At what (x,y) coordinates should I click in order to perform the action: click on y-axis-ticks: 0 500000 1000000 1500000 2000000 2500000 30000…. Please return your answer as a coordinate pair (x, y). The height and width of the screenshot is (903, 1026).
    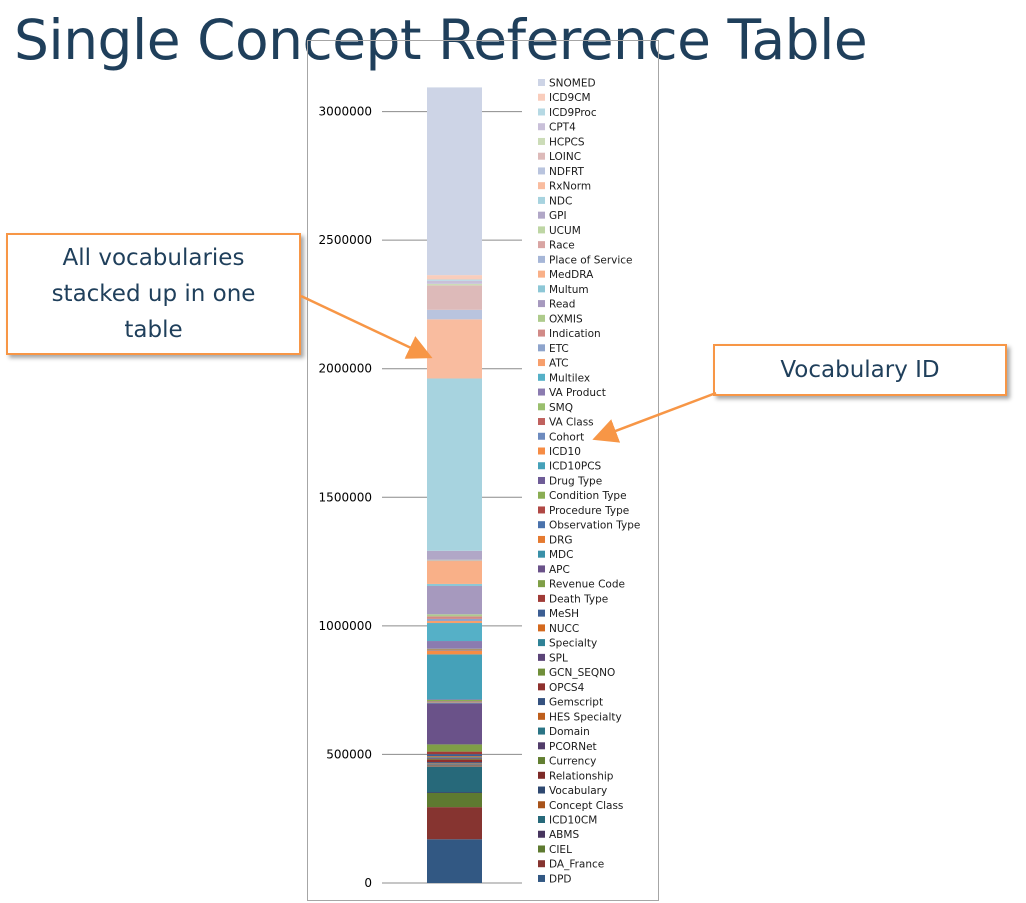
    Looking at the image, I should click on (345, 497).